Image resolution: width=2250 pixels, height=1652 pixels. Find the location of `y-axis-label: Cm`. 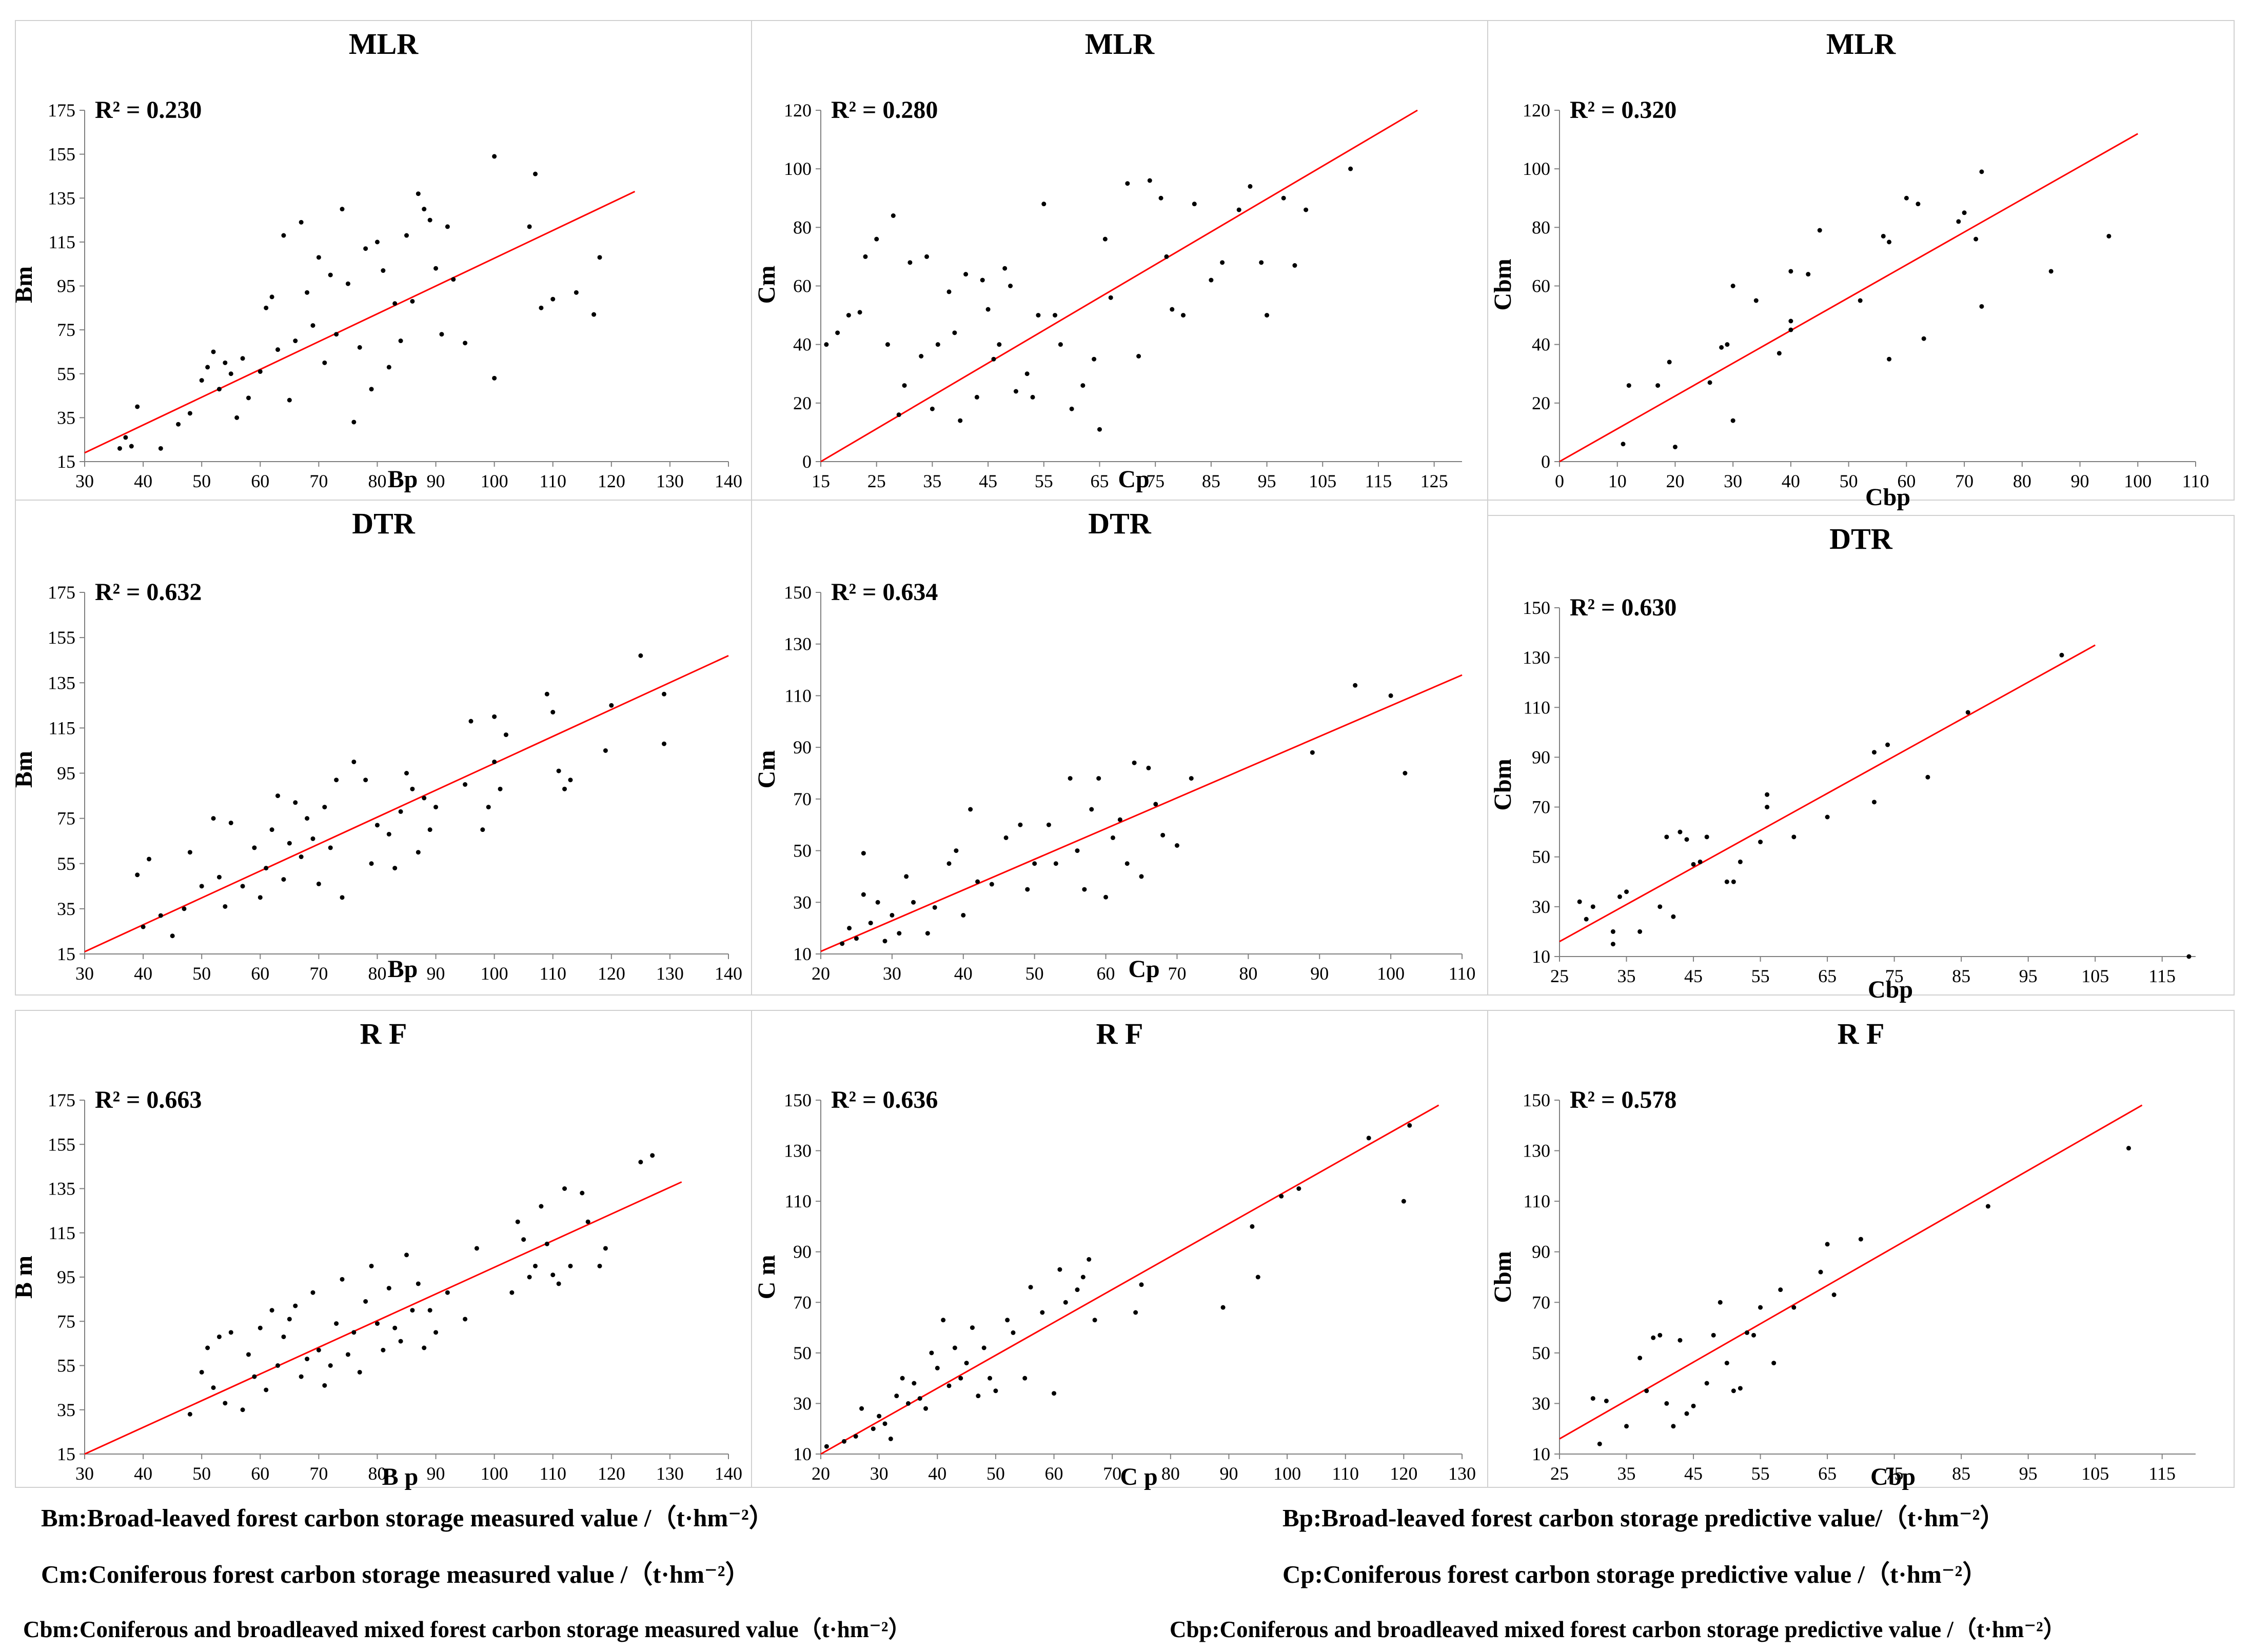

y-axis-label: Cm is located at coordinates (766, 769).